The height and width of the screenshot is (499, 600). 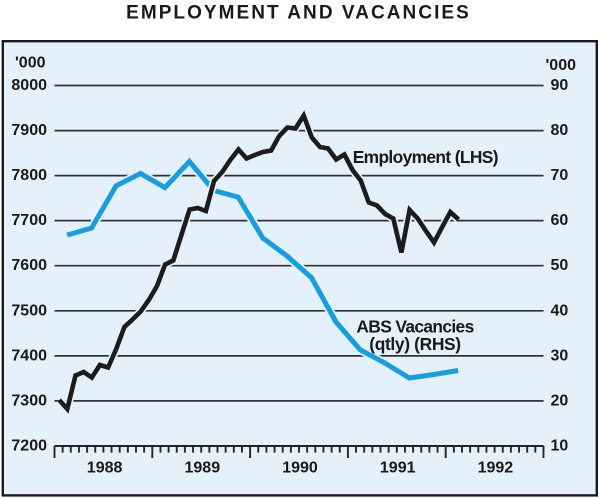 What do you see at coordinates (560, 355) in the screenshot?
I see `svg-text: 30` at bounding box center [560, 355].